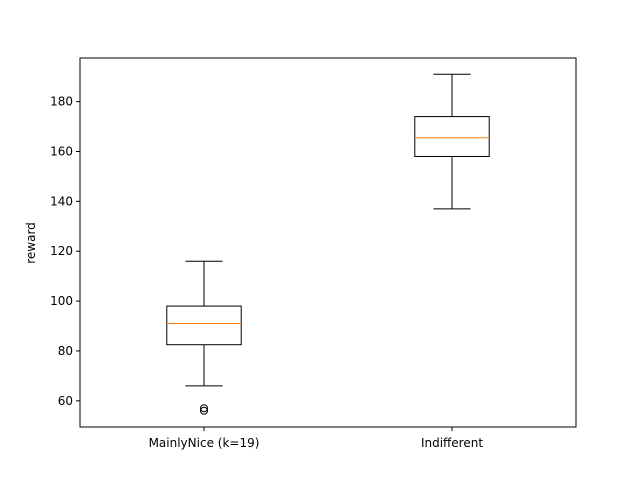 The height and width of the screenshot is (480, 640). Describe the element at coordinates (61, 251) in the screenshot. I see `y-tick-label: 120` at that location.